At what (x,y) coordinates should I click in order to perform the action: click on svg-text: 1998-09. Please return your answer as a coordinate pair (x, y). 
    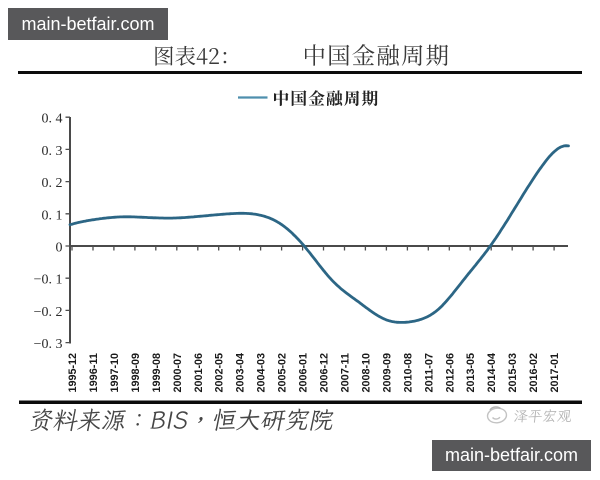
    Looking at the image, I should click on (136, 373).